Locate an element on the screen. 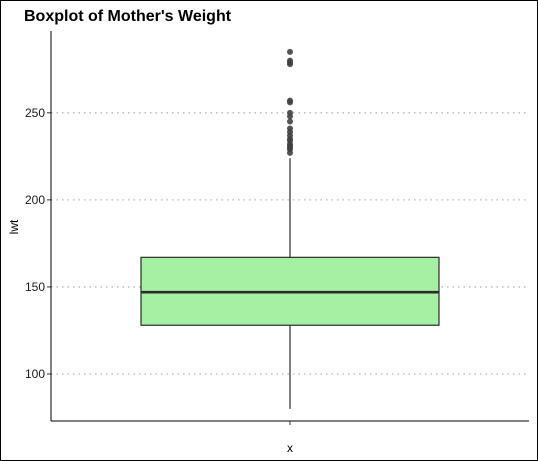  y-tick-label: 100 is located at coordinates (35, 374).